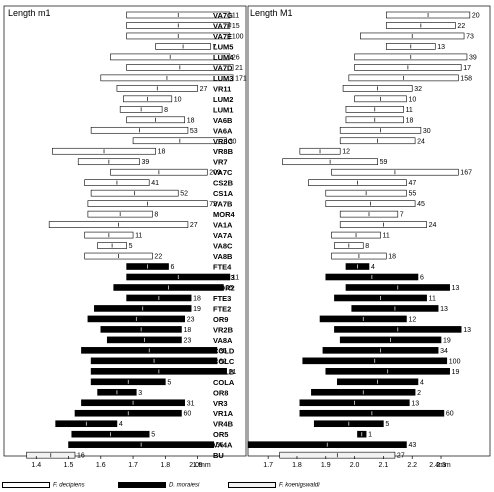 The height and width of the screenshot is (492, 494). What do you see at coordinates (410, 120) in the screenshot?
I see `right-sample-size: 18` at bounding box center [410, 120].